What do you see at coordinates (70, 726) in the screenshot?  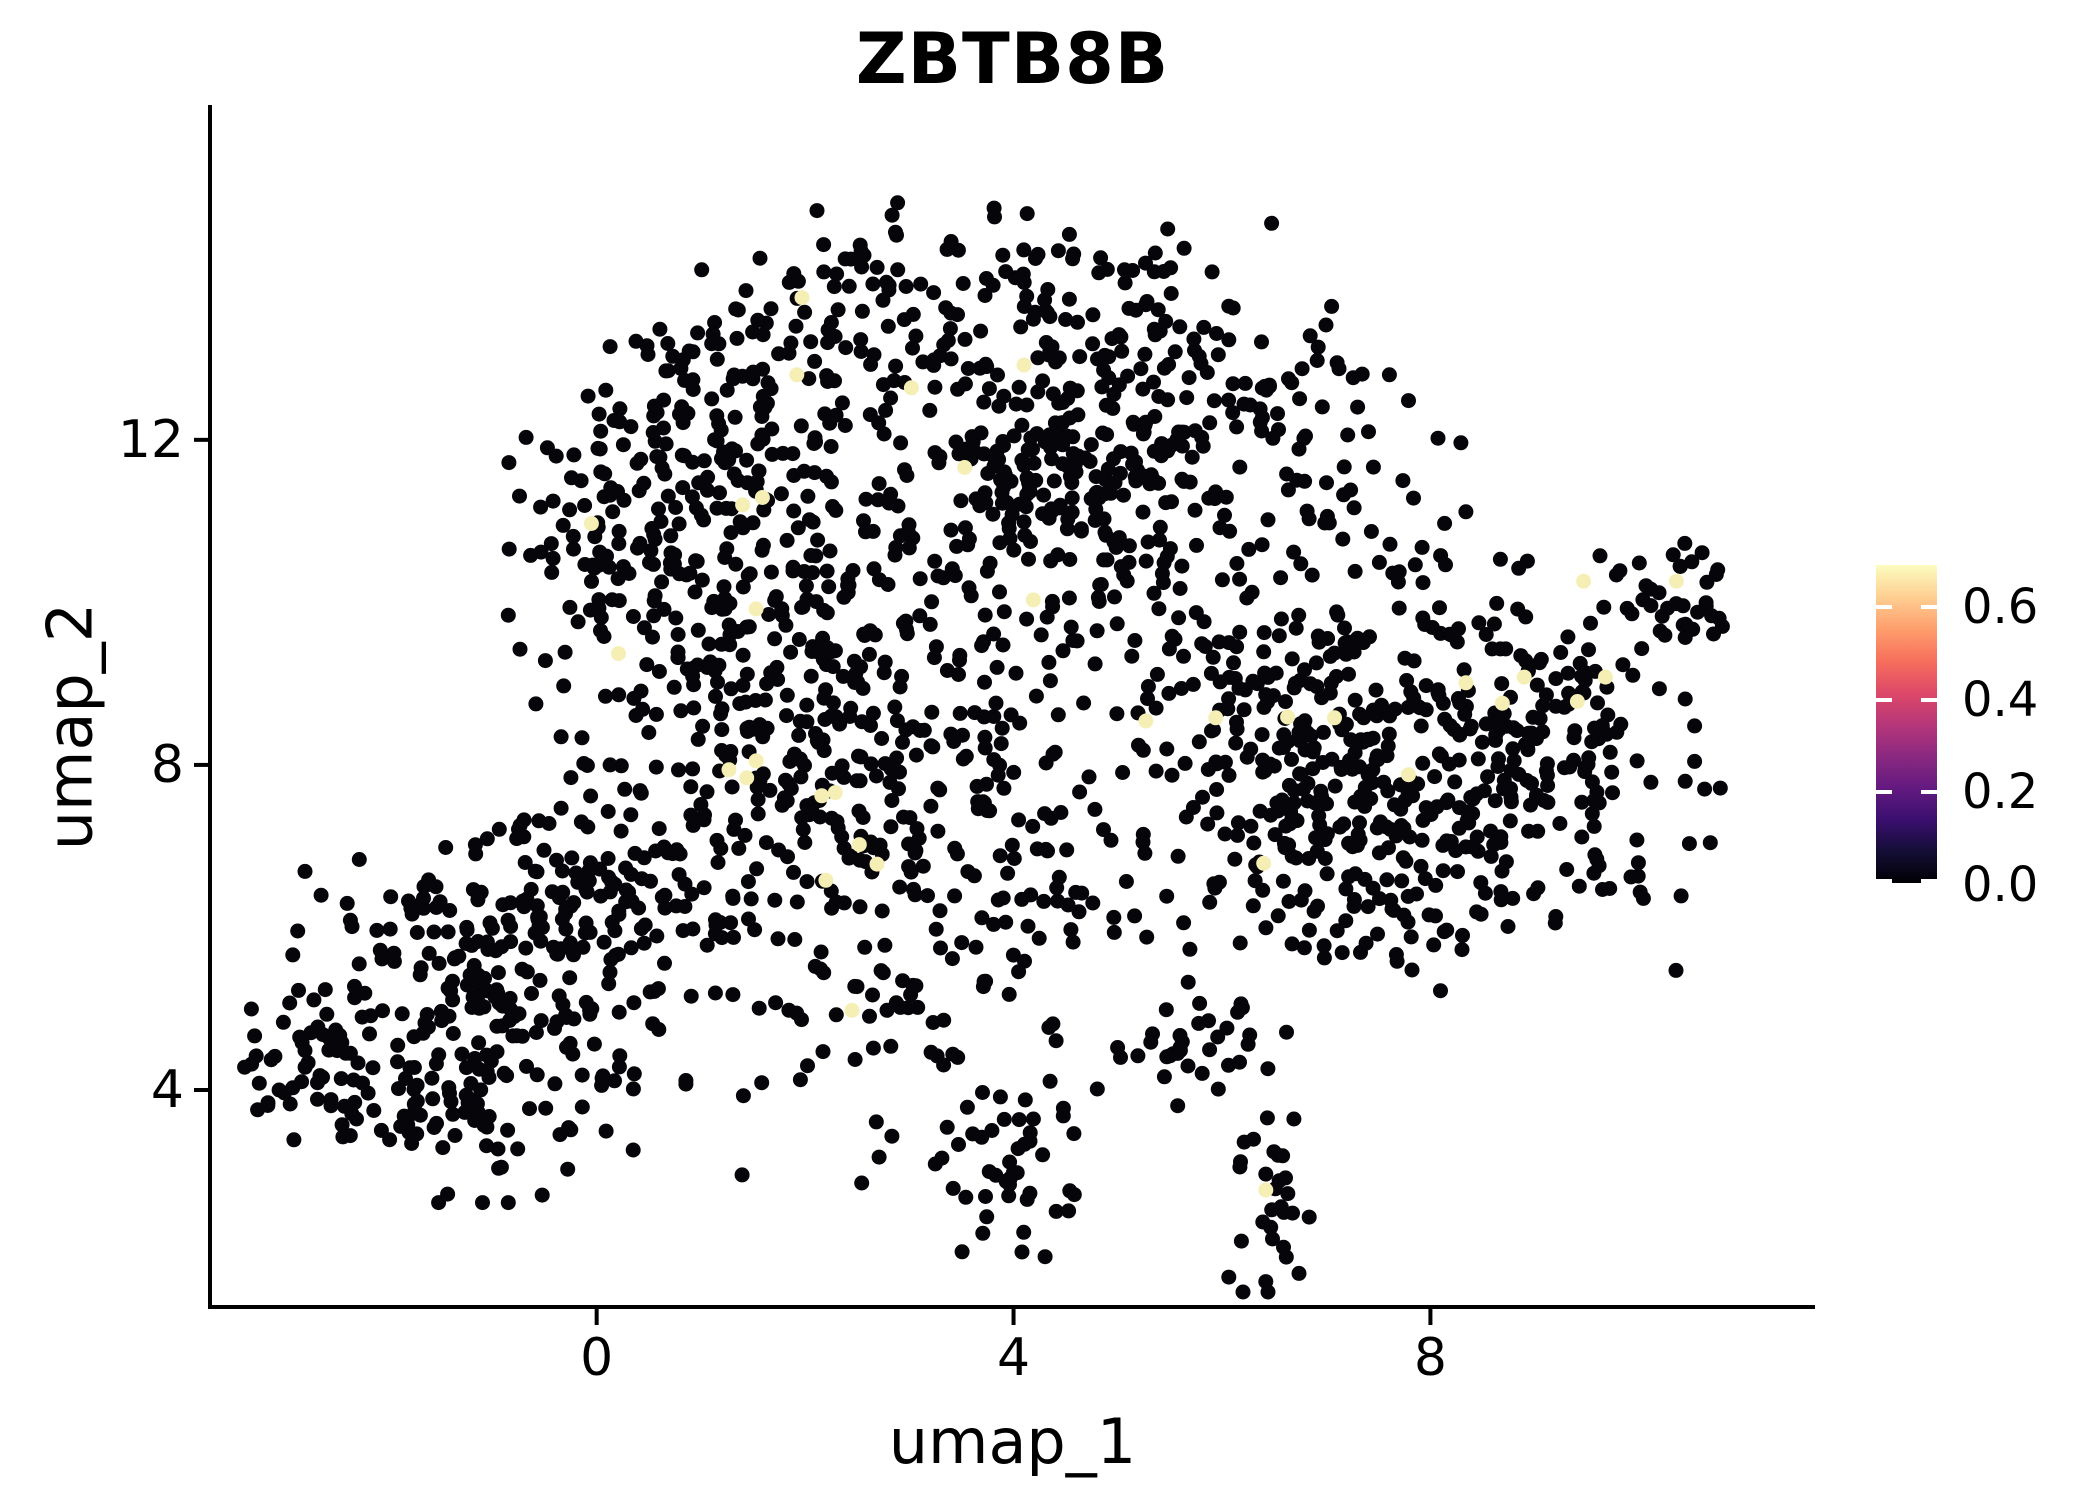 I see `y-axis-label: umap_2` at bounding box center [70, 726].